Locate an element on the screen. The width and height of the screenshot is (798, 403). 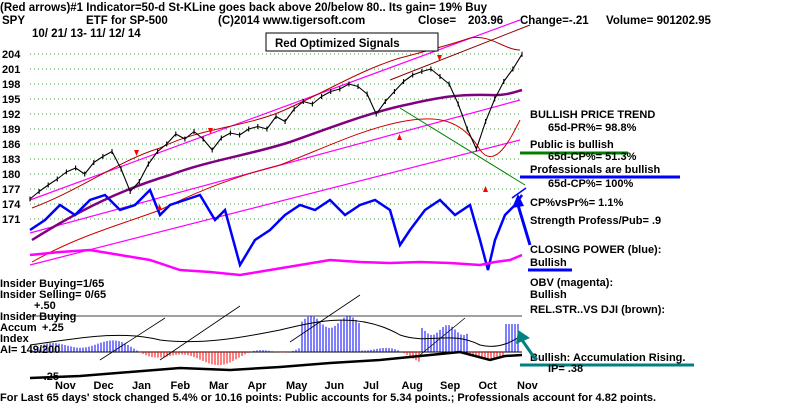
x-label-sep-10: Sep is located at coordinates (450, 386).